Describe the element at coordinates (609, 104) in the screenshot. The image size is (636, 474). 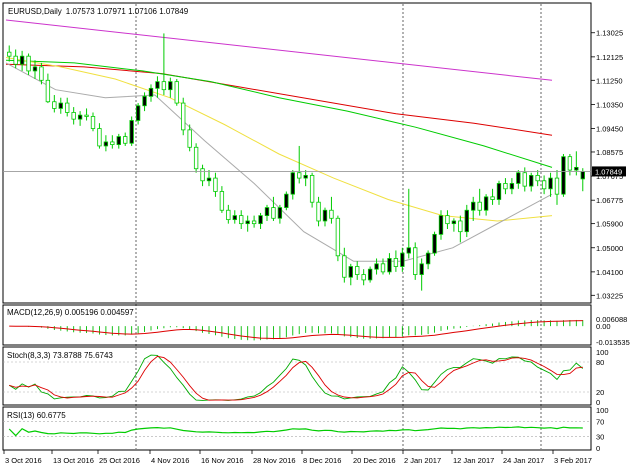
I see `price-axis-tick-label: 1.10350` at that location.